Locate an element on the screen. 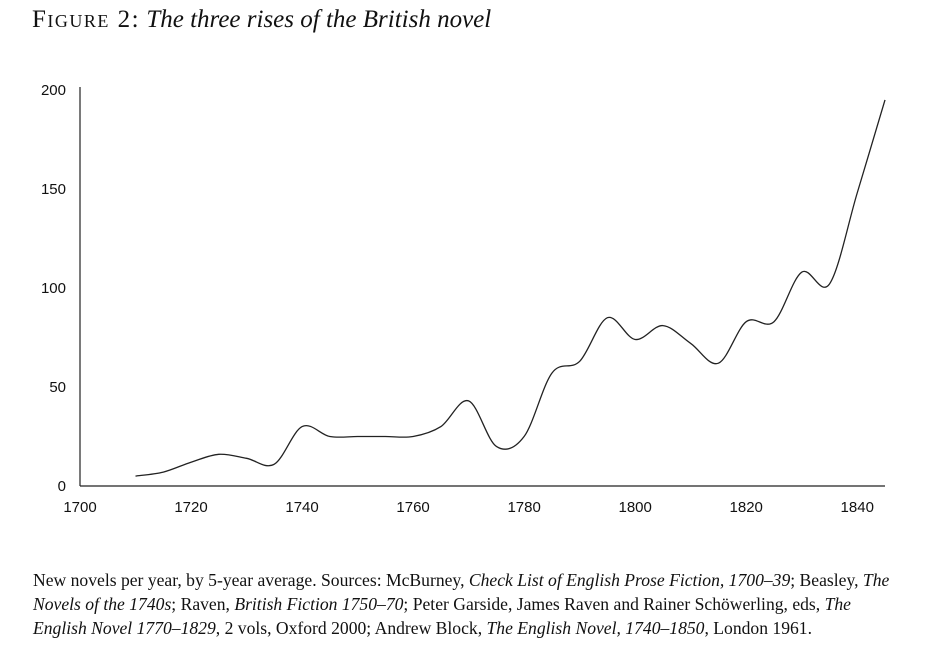 This screenshot has height=655, width=931. caption-text: , London 1961. is located at coordinates (758, 627).